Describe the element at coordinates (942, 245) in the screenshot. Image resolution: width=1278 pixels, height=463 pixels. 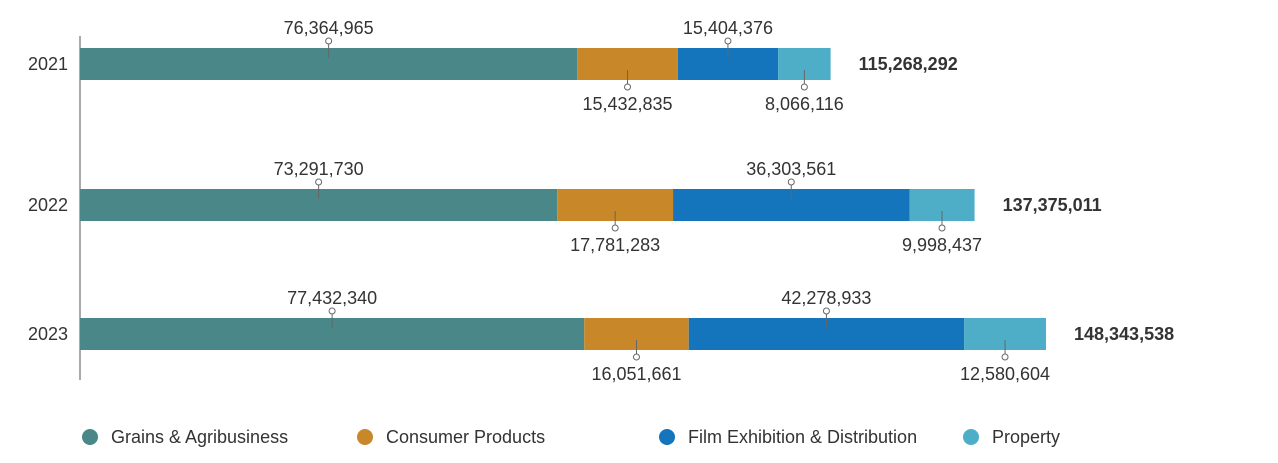
I see `value-label-2022-series-4: 9,998,437` at that location.